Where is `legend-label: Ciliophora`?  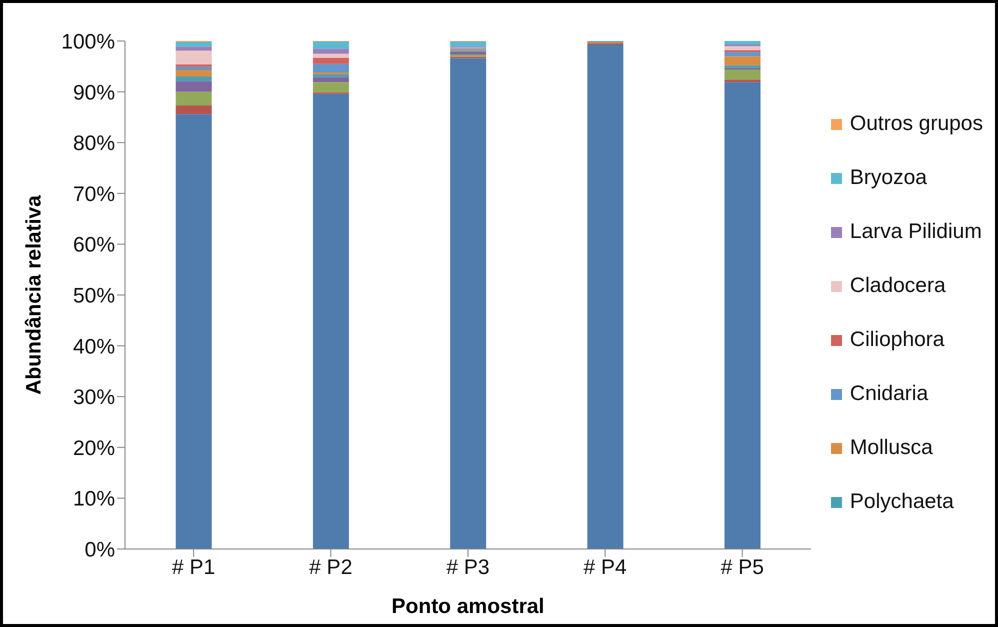
legend-label: Ciliophora is located at coordinates (897, 340).